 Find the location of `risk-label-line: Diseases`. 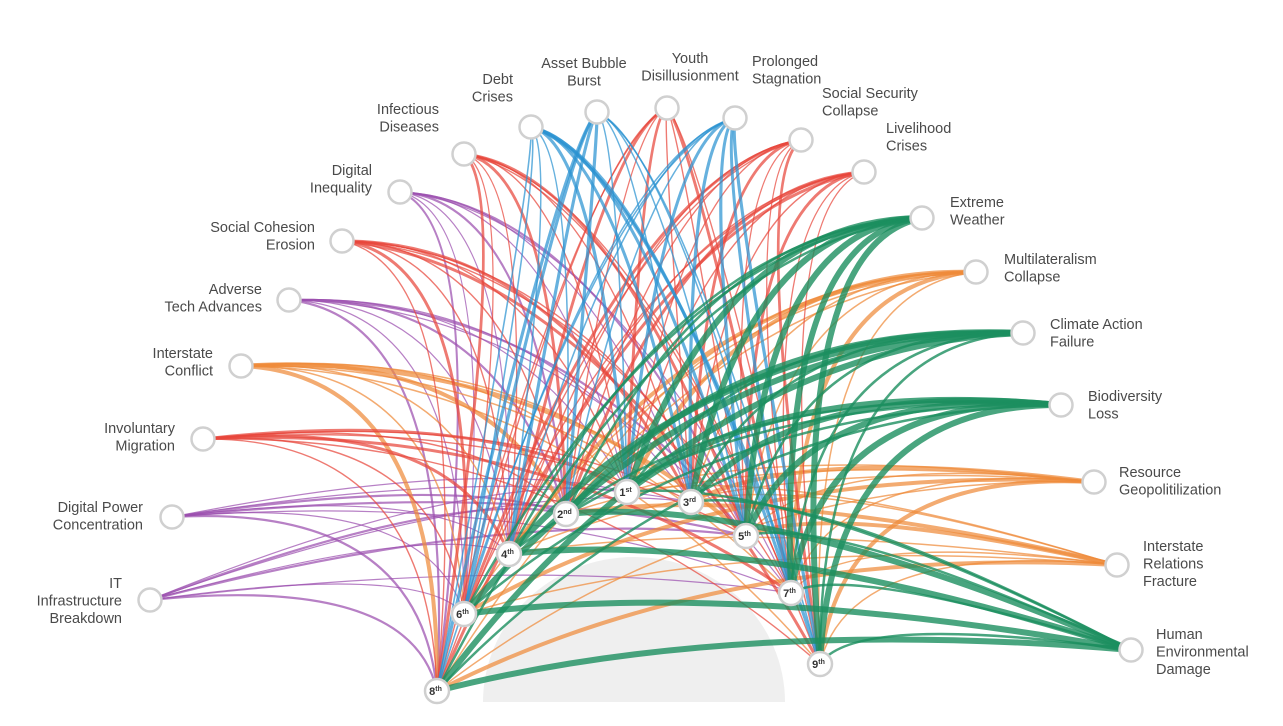

risk-label-line: Diseases is located at coordinates (409, 128).